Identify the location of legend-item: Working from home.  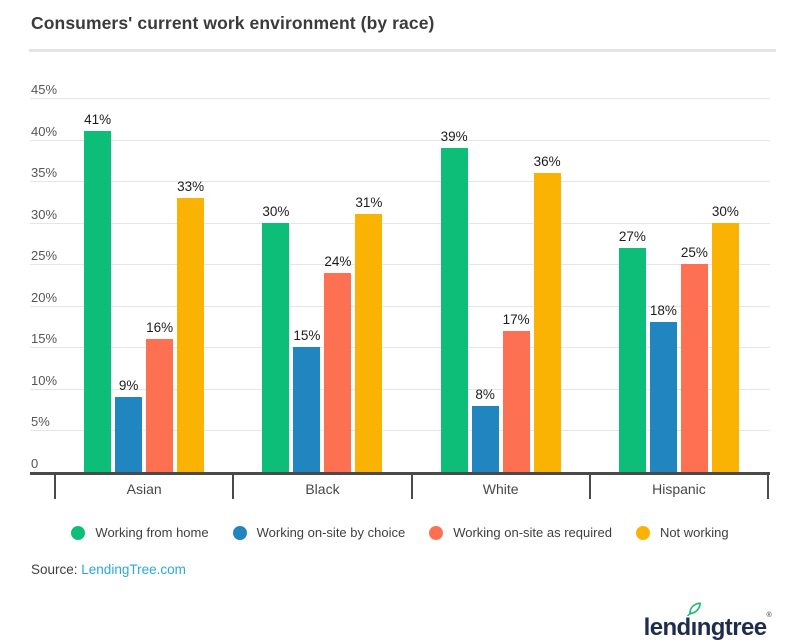
(140, 532).